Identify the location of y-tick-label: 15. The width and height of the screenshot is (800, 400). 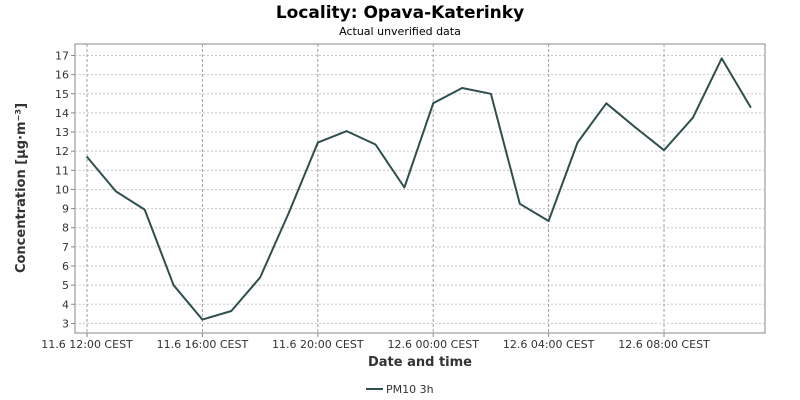
(62, 94).